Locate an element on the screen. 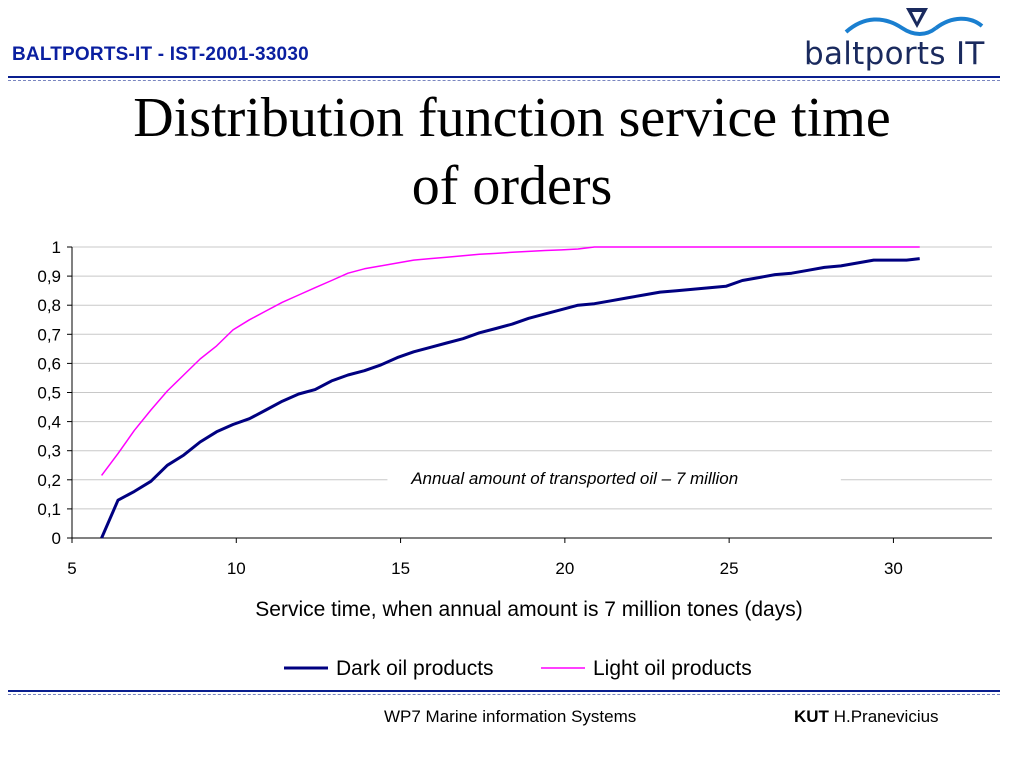 The image size is (1024, 768). baltports-logo: baltports IT is located at coordinates (893, 42).